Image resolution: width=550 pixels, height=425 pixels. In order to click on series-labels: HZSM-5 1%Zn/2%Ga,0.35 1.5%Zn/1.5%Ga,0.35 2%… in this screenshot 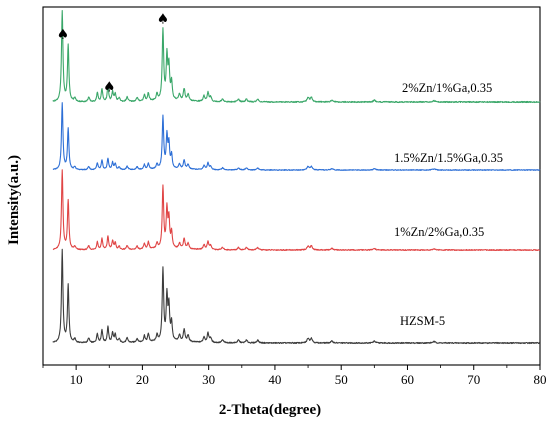, I will do `click(448, 204)`.